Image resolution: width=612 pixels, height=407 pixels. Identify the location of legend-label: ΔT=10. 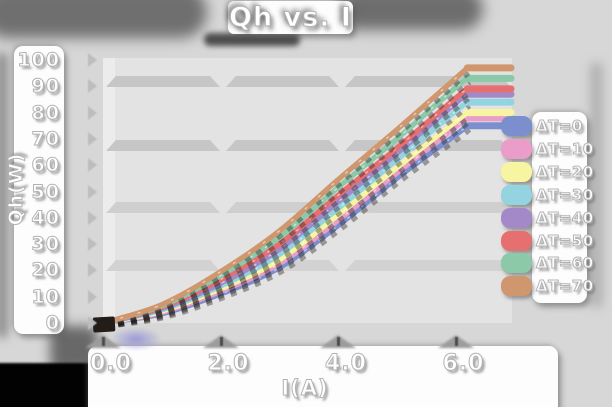
(565, 148).